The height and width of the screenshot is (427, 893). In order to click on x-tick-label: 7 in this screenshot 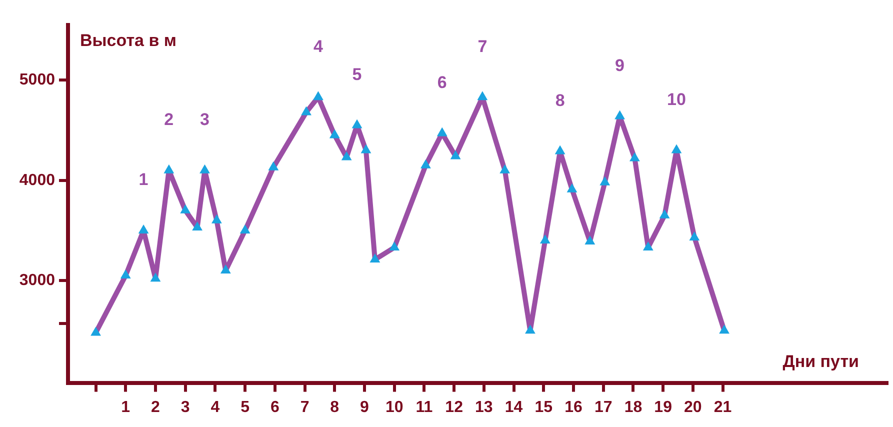, I will do `click(305, 407)`.